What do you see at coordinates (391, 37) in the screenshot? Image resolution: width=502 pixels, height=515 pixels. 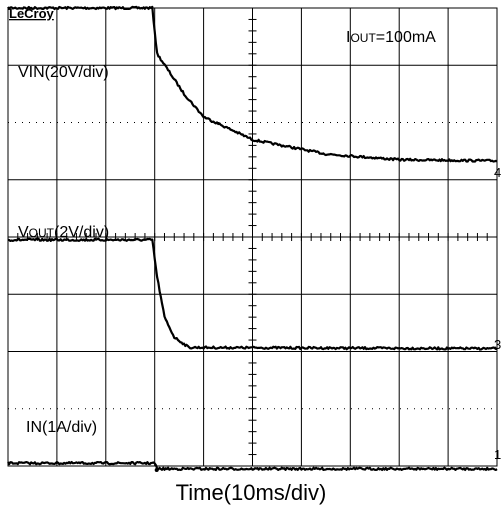 I see `condition-label: IOUT=100mA` at bounding box center [391, 37].